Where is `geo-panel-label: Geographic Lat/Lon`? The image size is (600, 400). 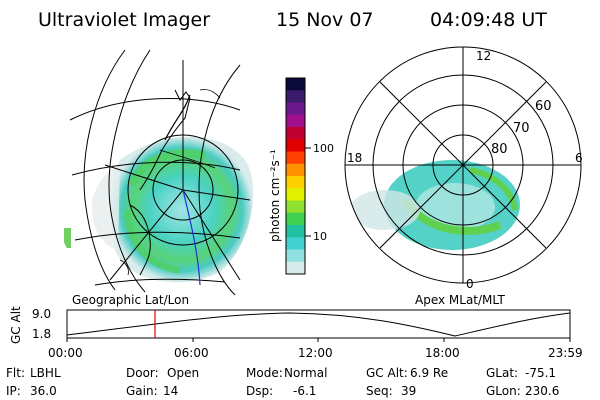
geo-panel-label: Geographic Lat/Lon is located at coordinates (130, 300).